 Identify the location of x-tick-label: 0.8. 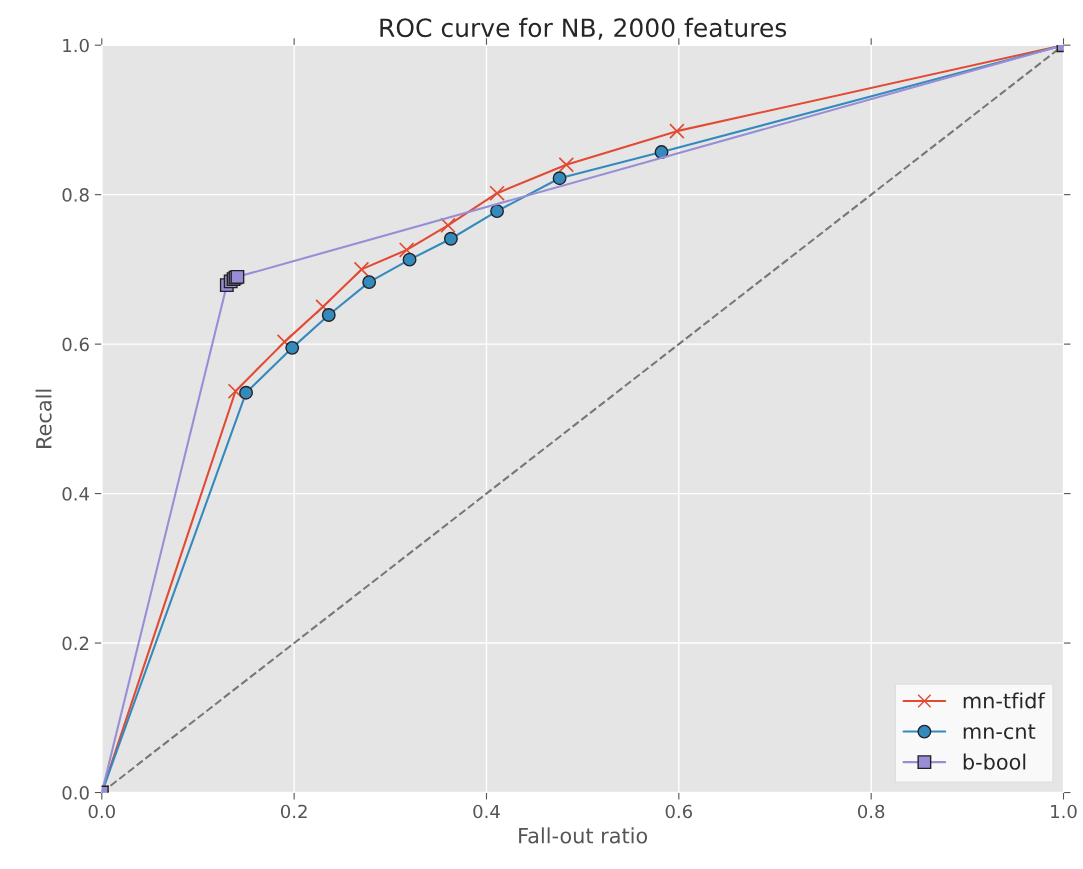
(871, 811).